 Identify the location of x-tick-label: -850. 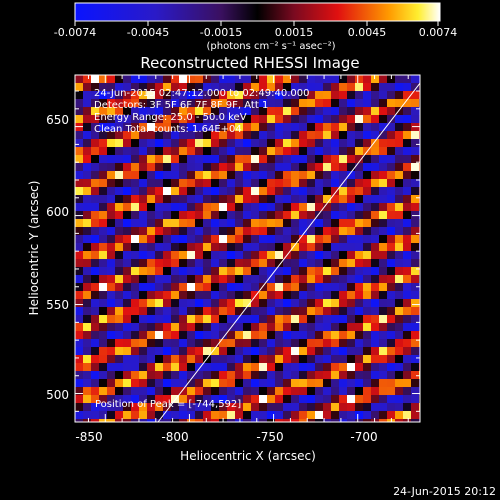
(88, 437).